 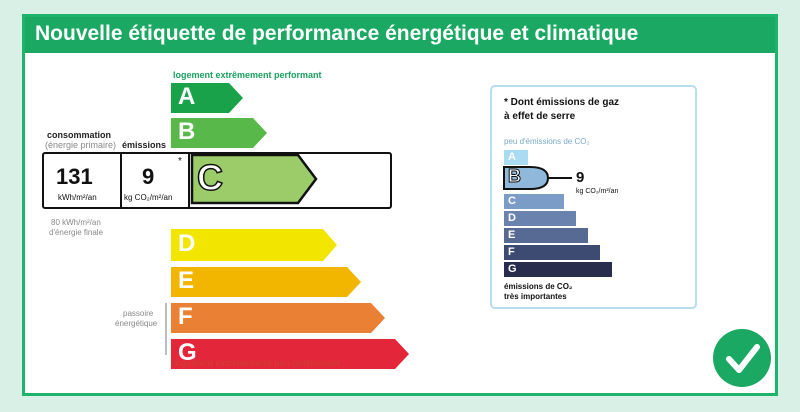 What do you see at coordinates (560, 178) in the screenshot?
I see `ges-connector` at bounding box center [560, 178].